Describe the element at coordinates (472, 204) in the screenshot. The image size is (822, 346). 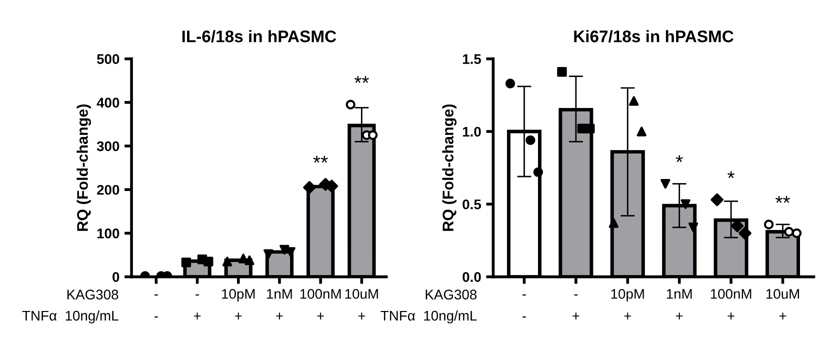
I see `y-tick-label: 0.5` at that location.